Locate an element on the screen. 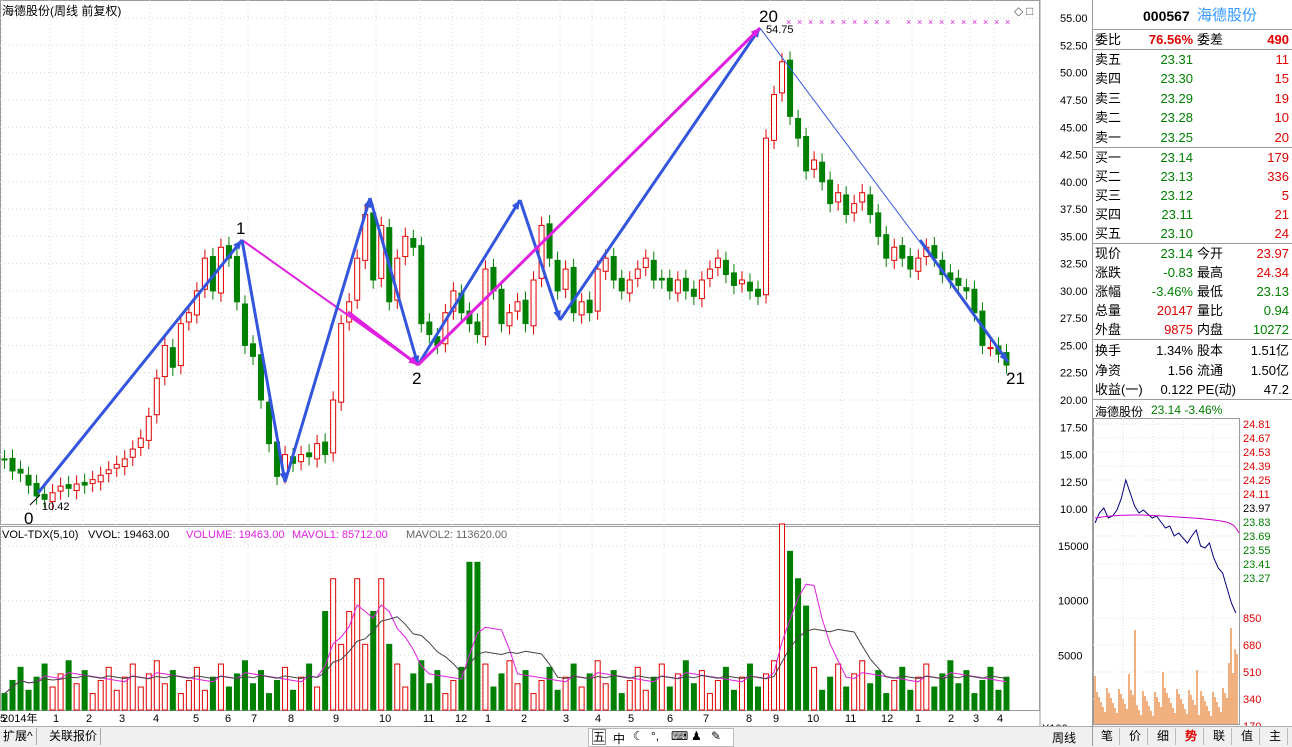 The width and height of the screenshot is (1292, 747). stat-row-label: 总量 is located at coordinates (1108, 310).